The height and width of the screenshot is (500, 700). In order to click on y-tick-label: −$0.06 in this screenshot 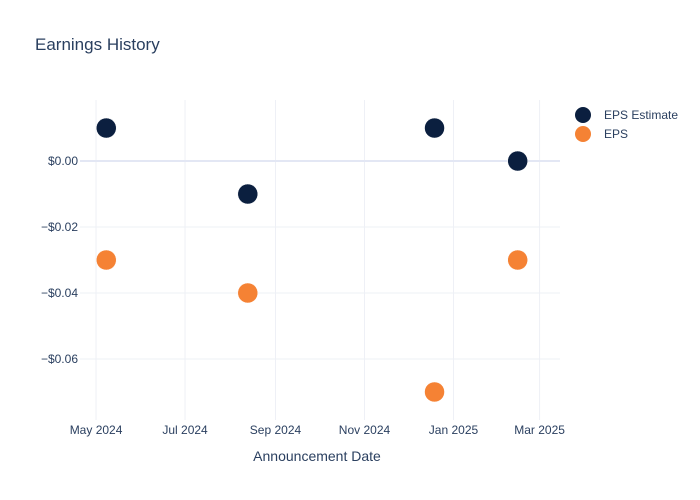, I will do `click(59, 359)`.